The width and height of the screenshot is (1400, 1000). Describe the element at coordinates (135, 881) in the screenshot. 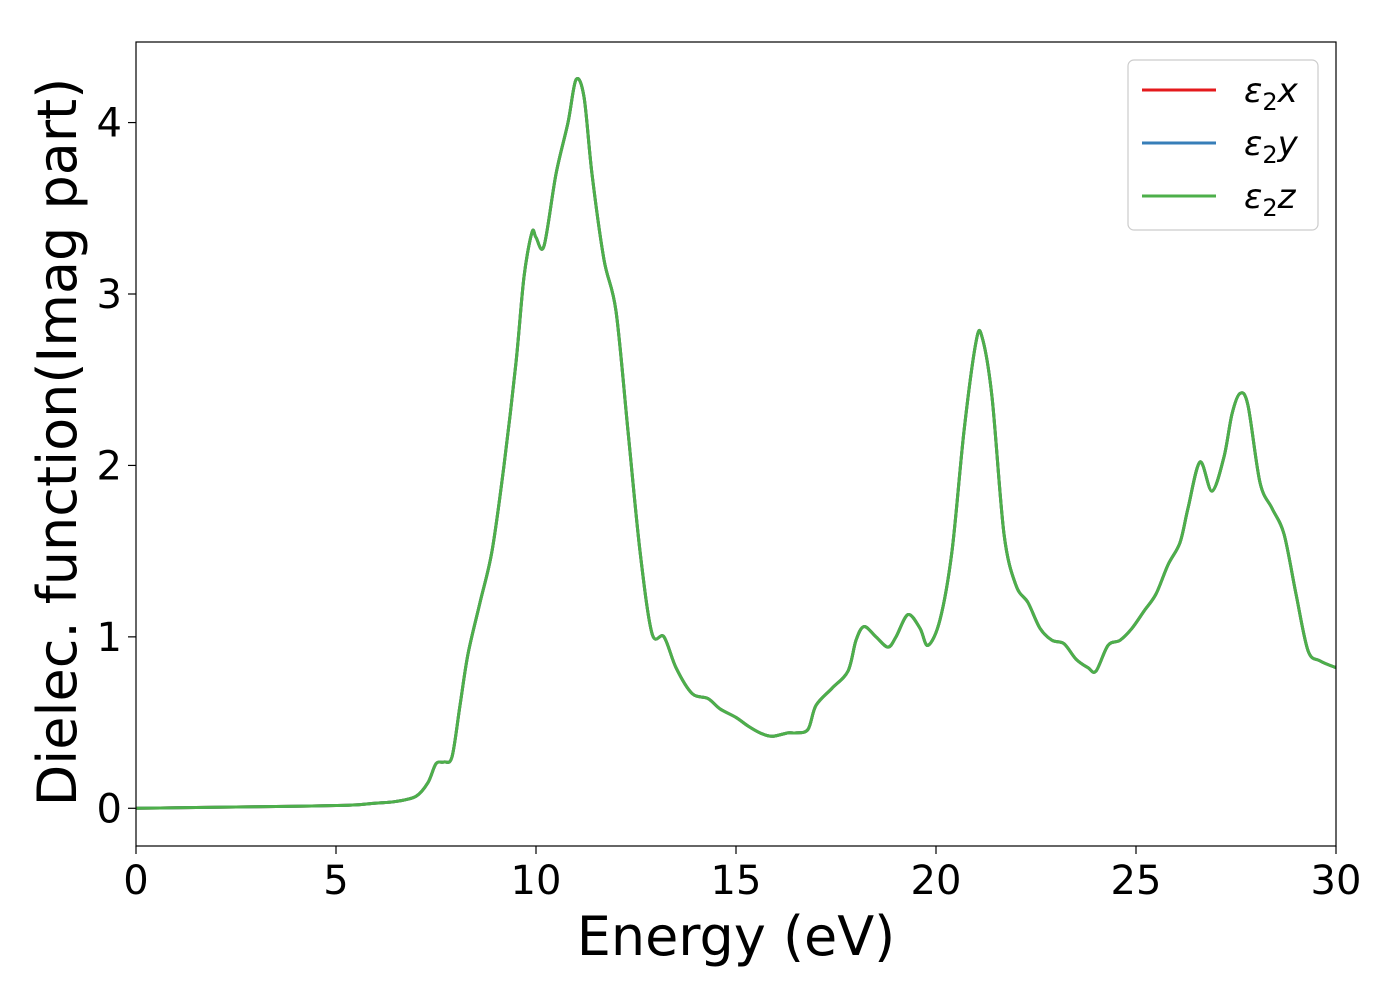

I see `x-tick-label: 0` at that location.